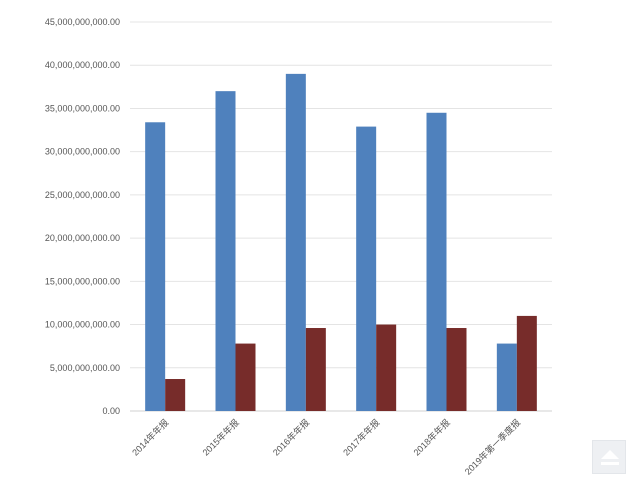 The height and width of the screenshot is (482, 640). I want to click on y-tick-label: 5,000,000,000.00, so click(85, 368).